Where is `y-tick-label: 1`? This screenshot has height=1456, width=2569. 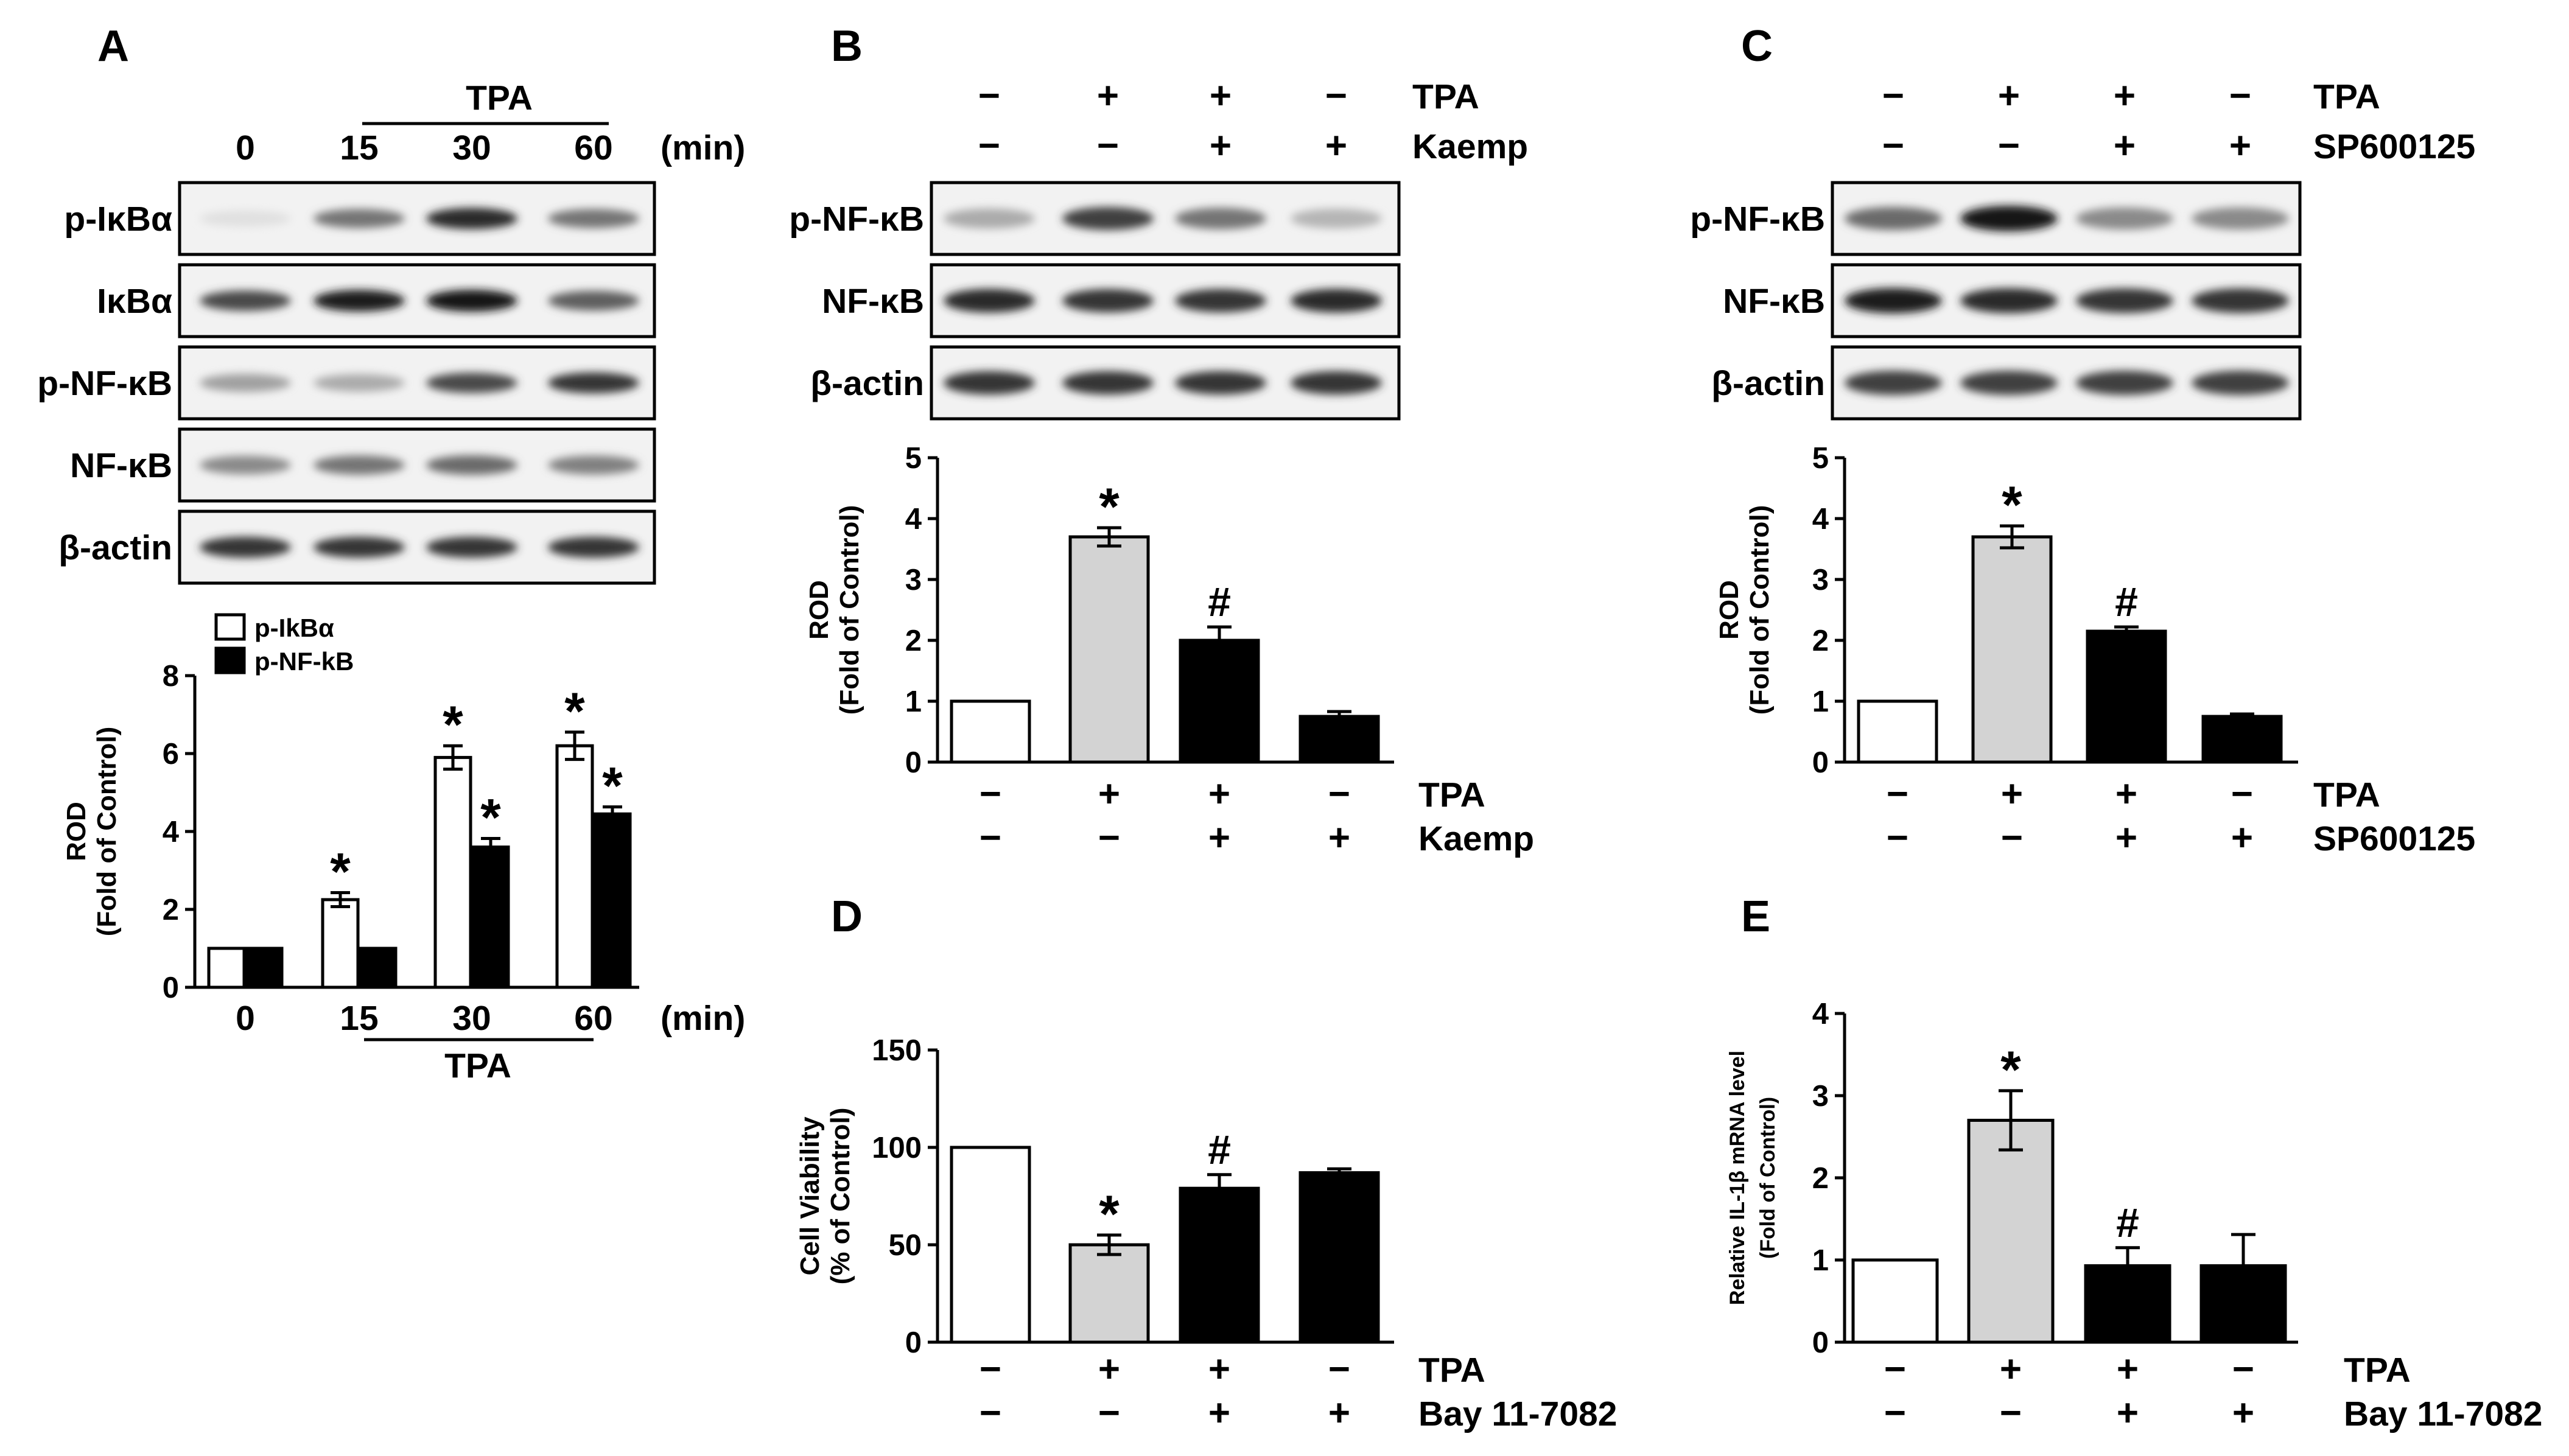
y-tick-label: 1 is located at coordinates (1820, 1260).